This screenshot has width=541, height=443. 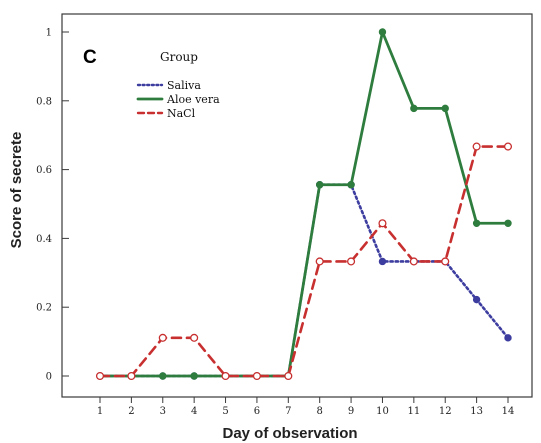 I want to click on x-tick-label: 11, so click(x=413, y=411).